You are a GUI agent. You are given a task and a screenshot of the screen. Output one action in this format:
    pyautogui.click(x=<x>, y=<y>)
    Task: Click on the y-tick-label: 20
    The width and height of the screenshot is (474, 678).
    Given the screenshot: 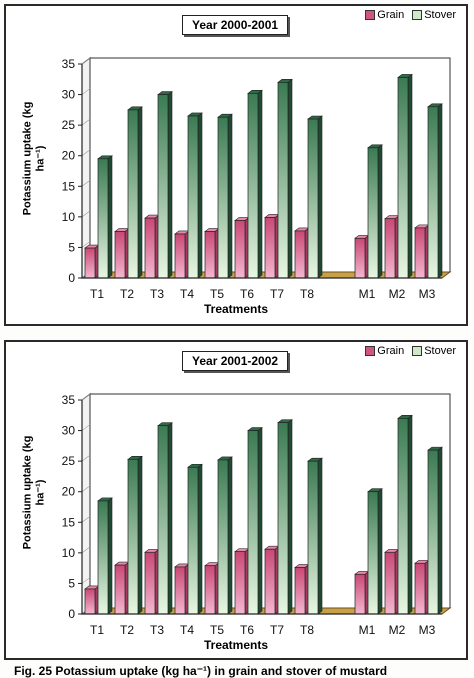 What is the action you would take?
    pyautogui.click(x=69, y=492)
    